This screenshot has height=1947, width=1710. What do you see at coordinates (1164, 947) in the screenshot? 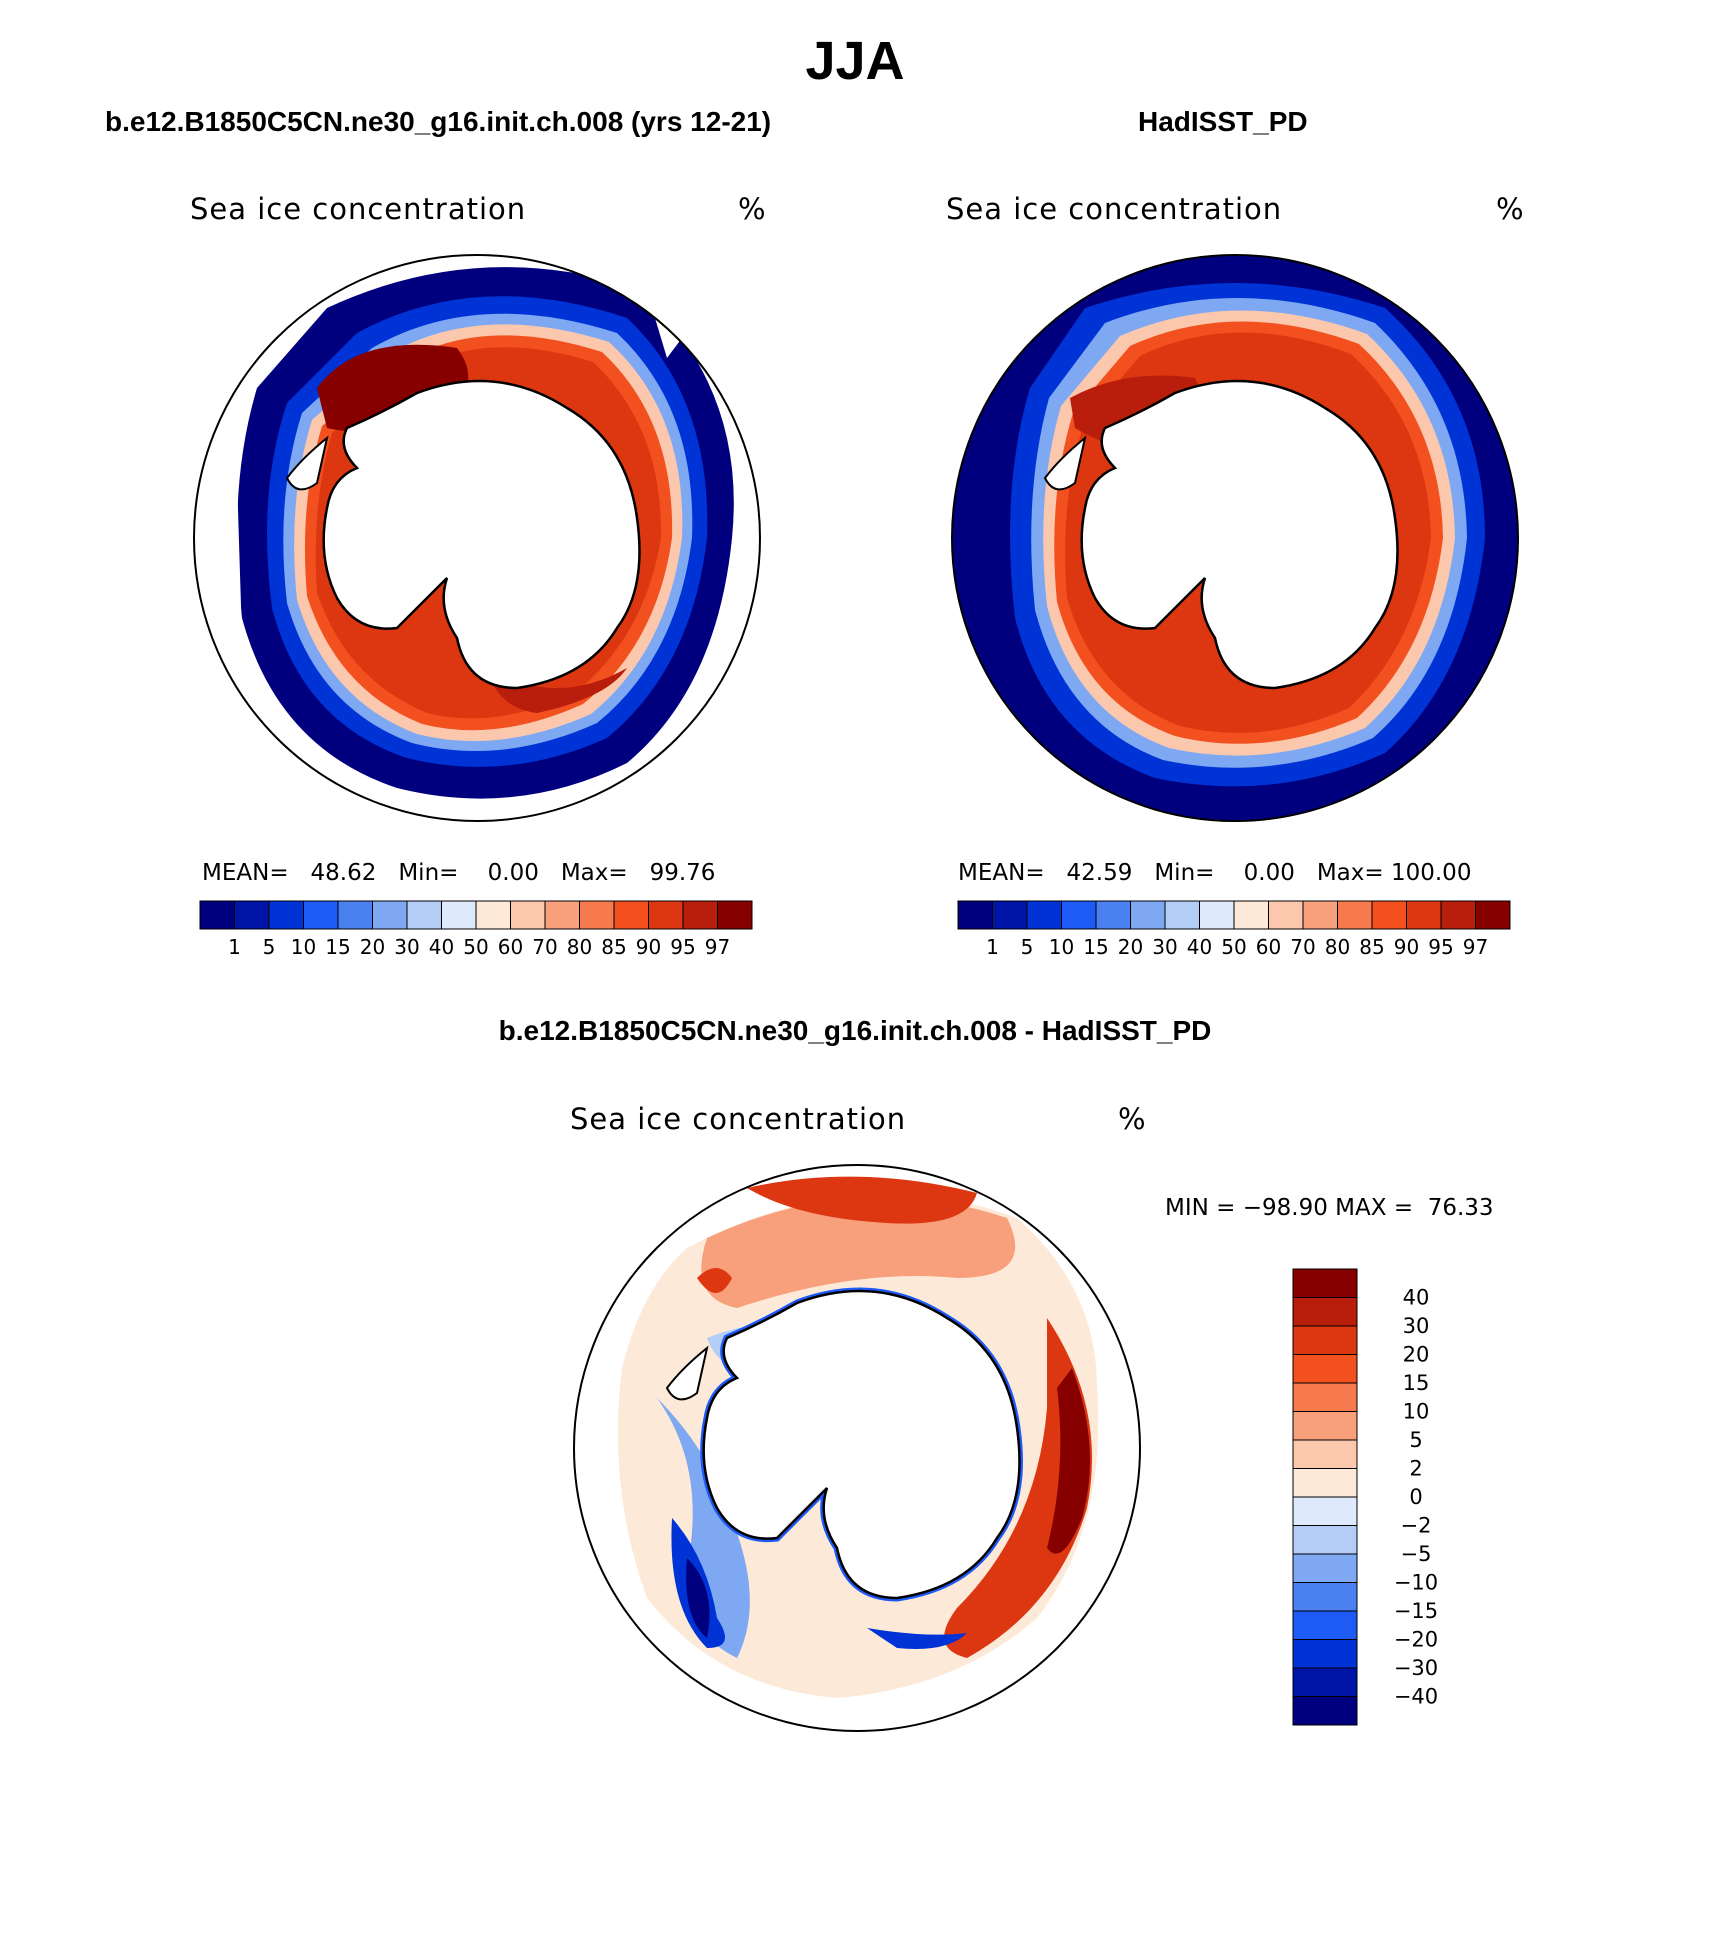
I see `panel-2-colorbar-tick-label: 30` at bounding box center [1164, 947].